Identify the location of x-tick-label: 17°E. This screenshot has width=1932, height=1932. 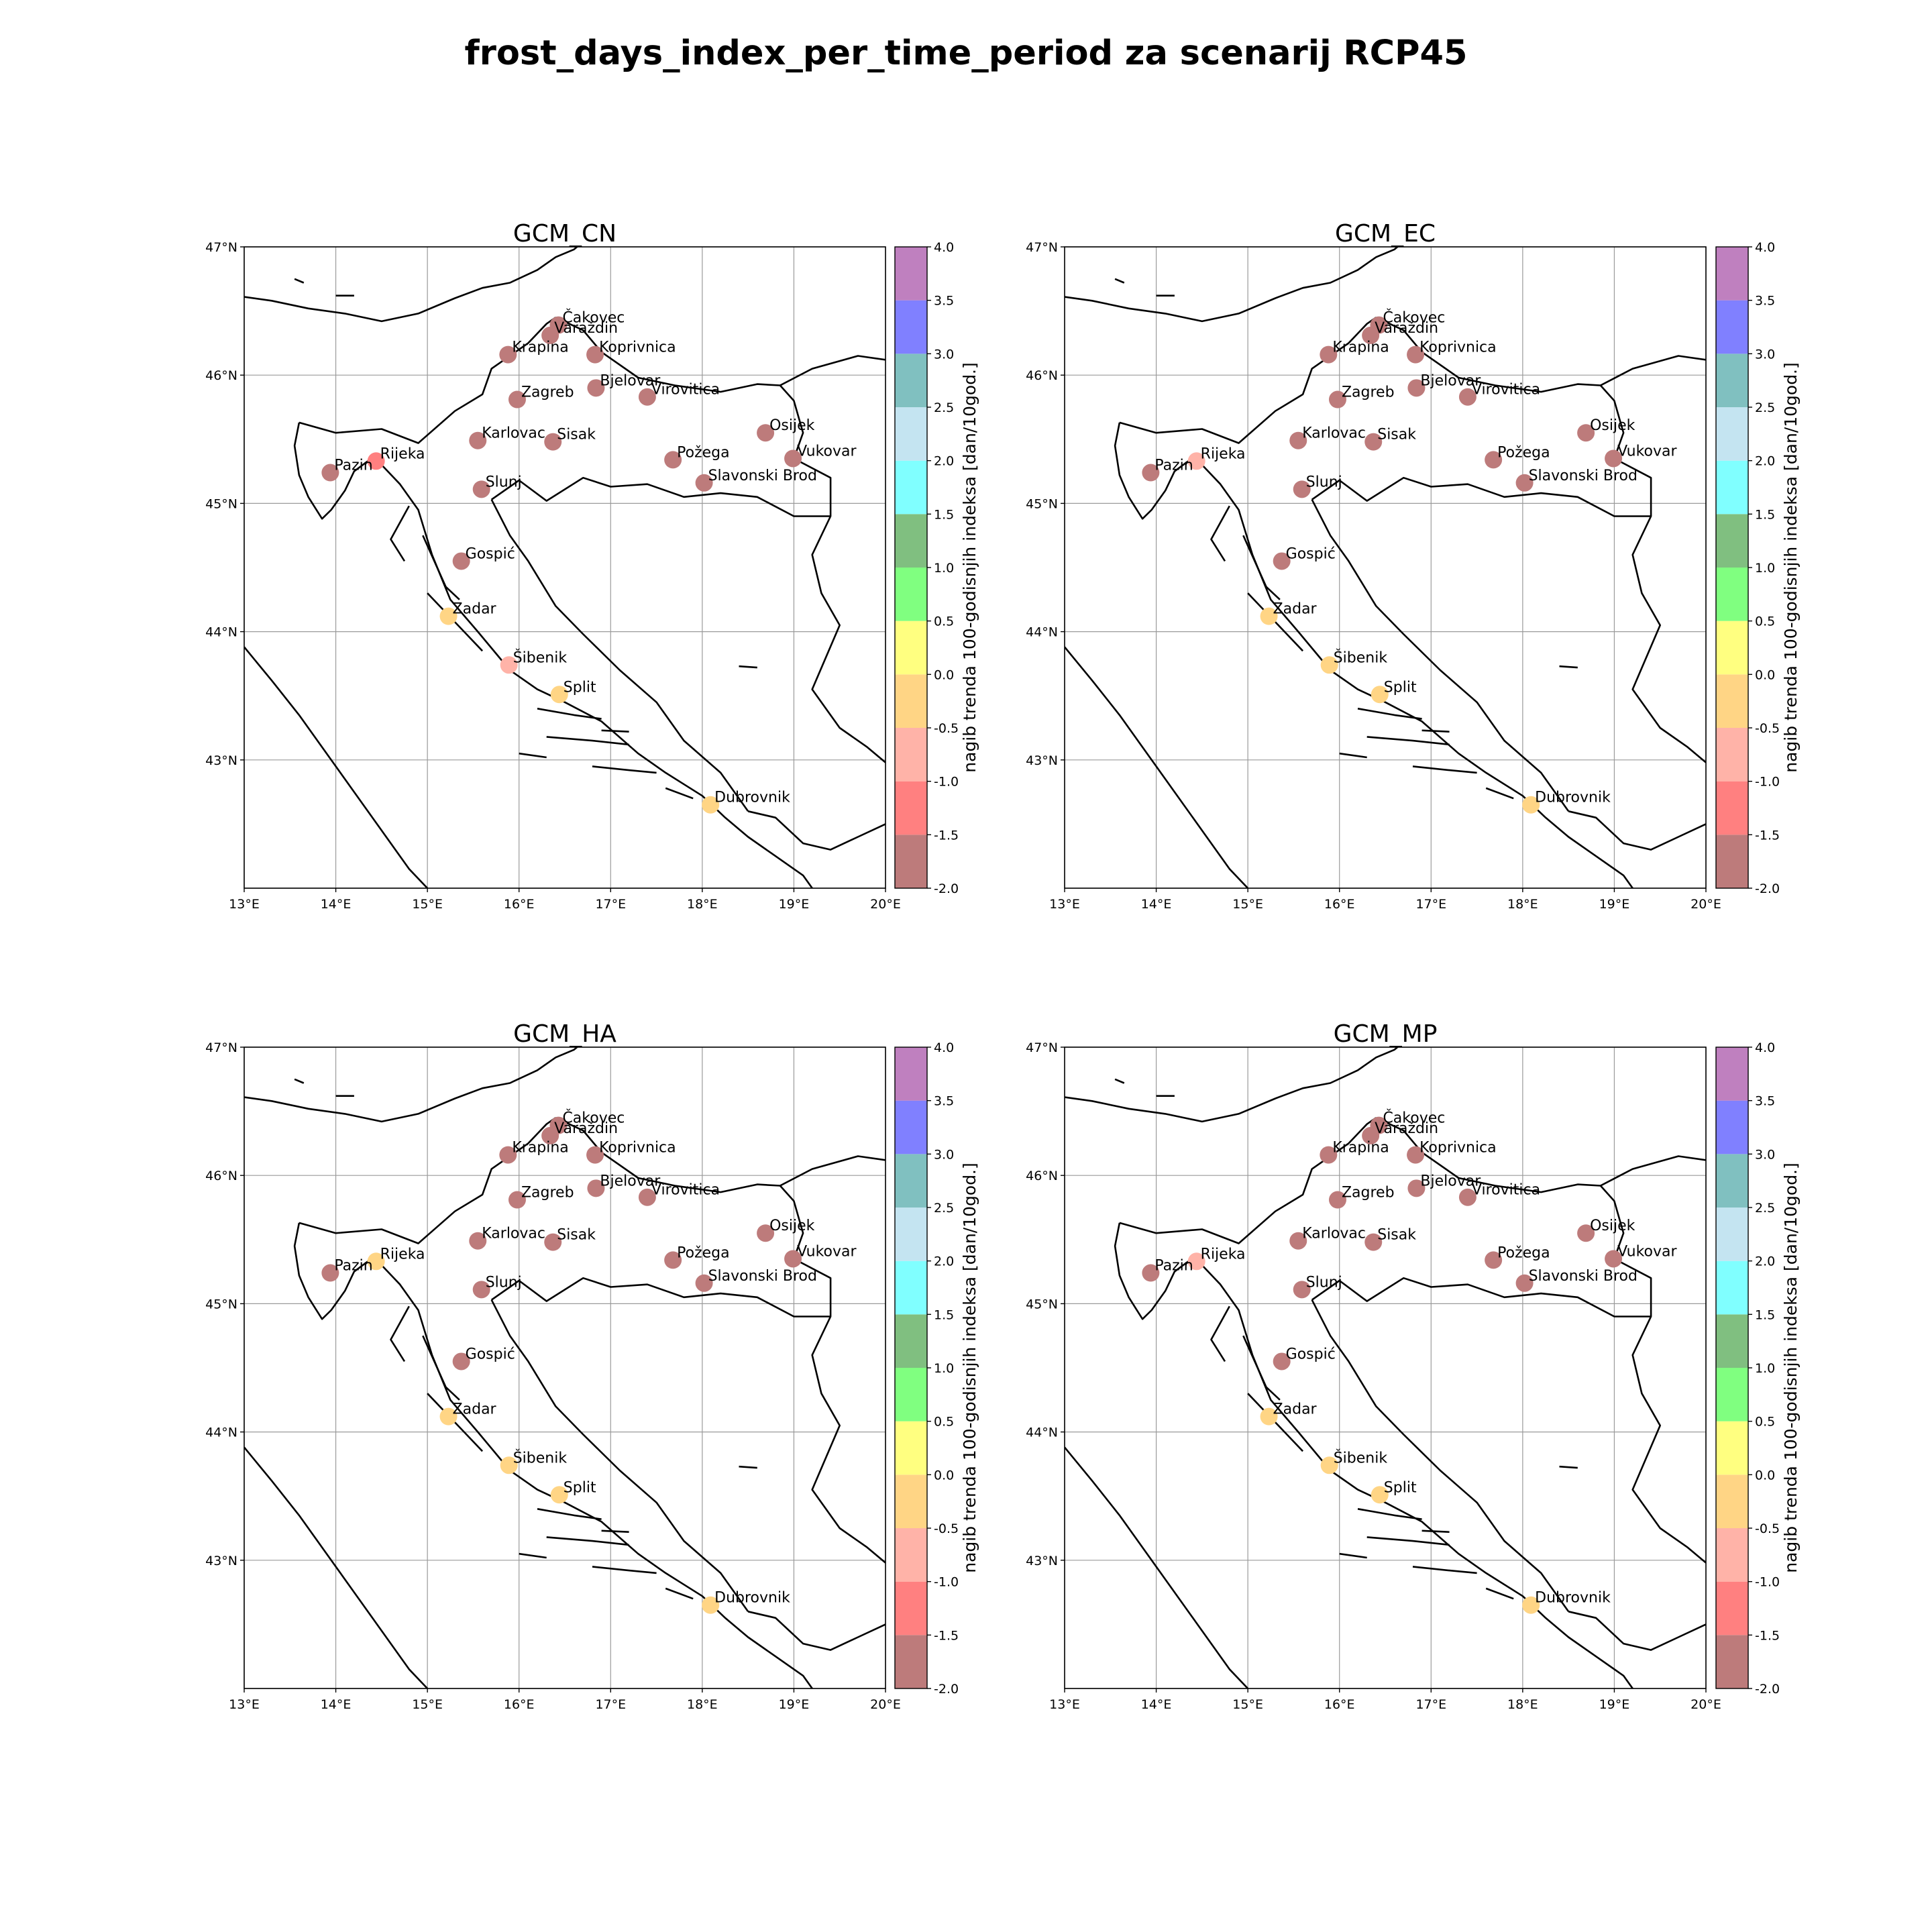
(610, 1704).